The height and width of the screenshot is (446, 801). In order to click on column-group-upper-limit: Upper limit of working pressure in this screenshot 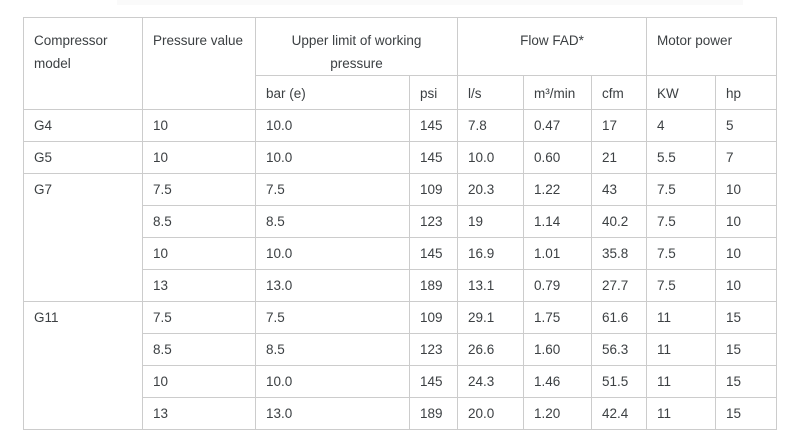, I will do `click(356, 46)`.